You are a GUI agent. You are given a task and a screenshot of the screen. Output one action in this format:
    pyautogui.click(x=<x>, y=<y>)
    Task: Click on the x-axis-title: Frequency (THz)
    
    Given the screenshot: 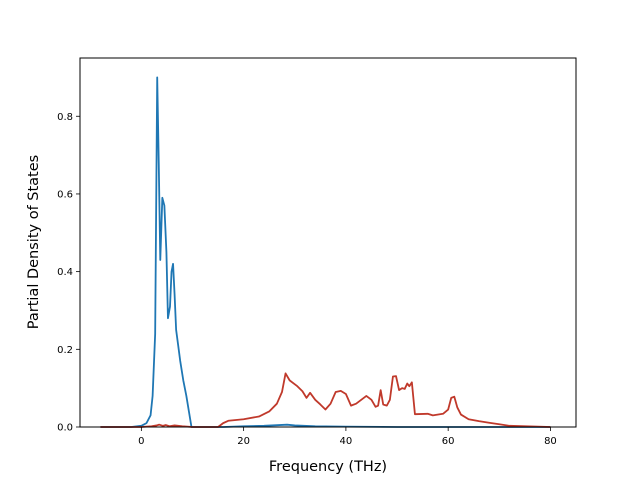 What is the action you would take?
    pyautogui.click(x=328, y=467)
    